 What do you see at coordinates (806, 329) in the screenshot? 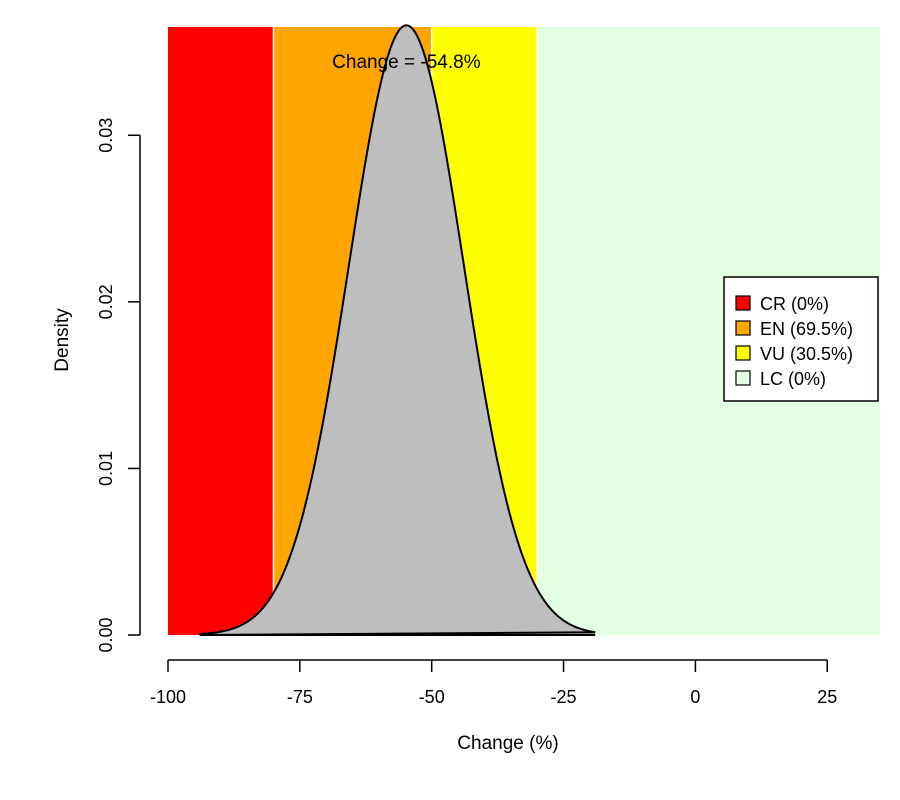
I see `legend-label-1: EN (69.5%)` at bounding box center [806, 329].